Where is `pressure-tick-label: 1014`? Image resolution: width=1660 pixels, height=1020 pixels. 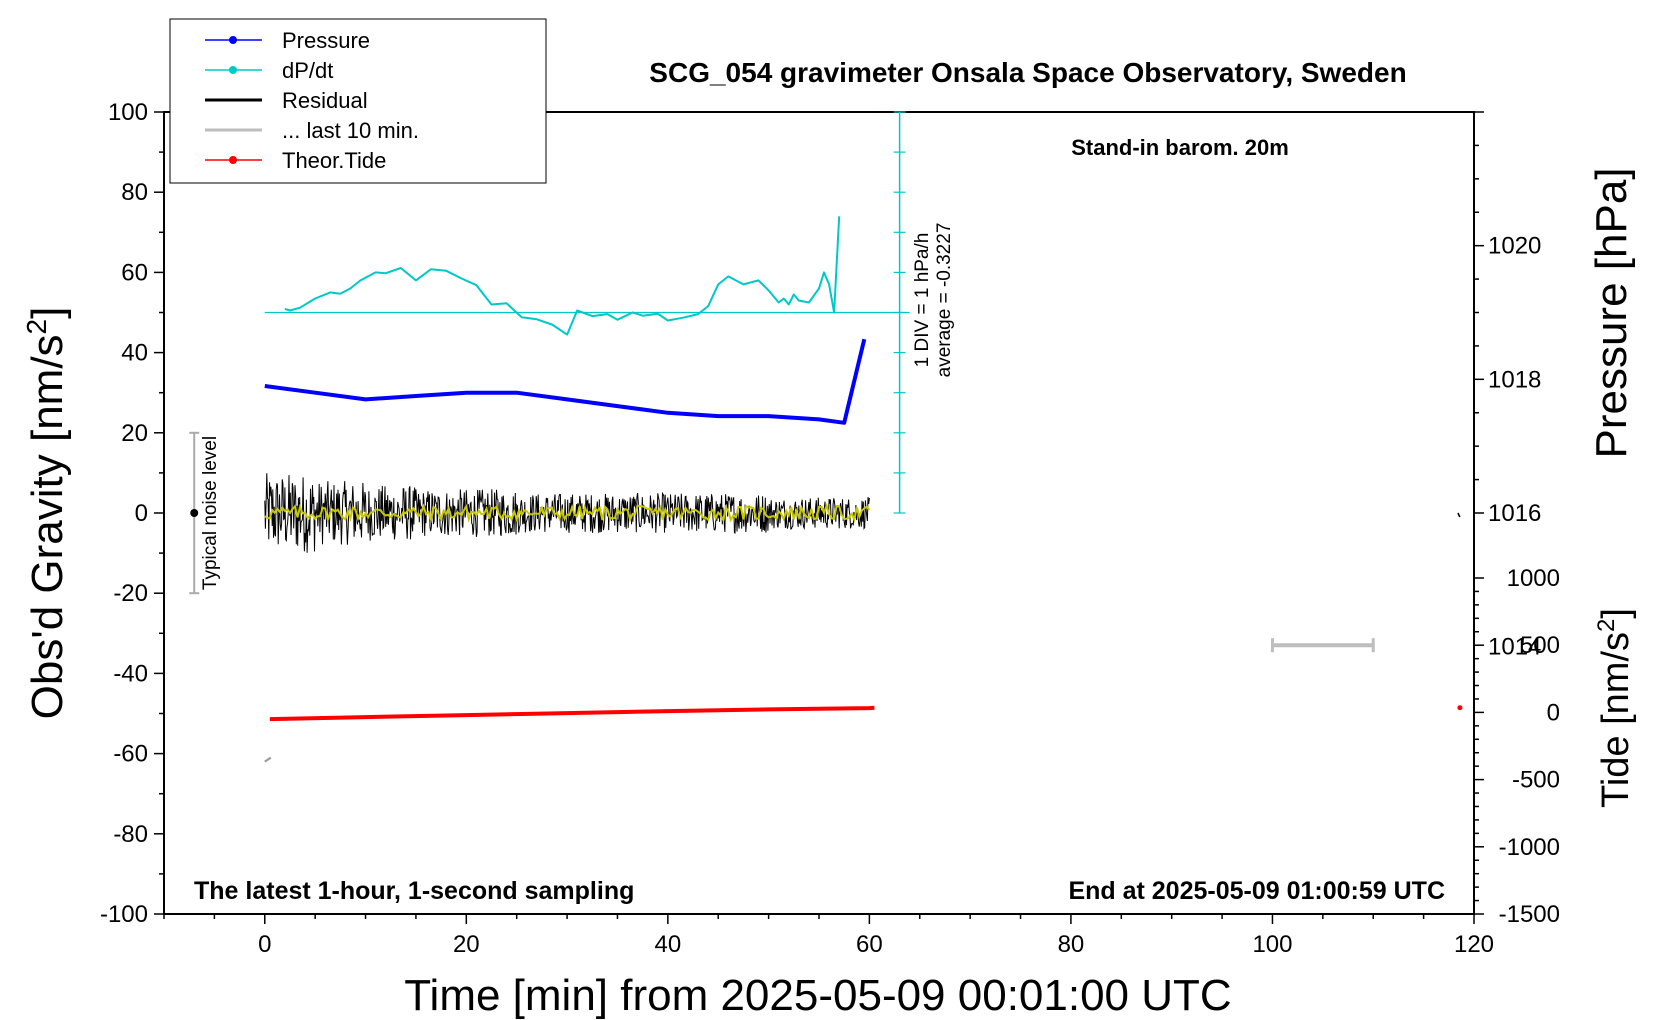 pressure-tick-label: 1014 is located at coordinates (1514, 647).